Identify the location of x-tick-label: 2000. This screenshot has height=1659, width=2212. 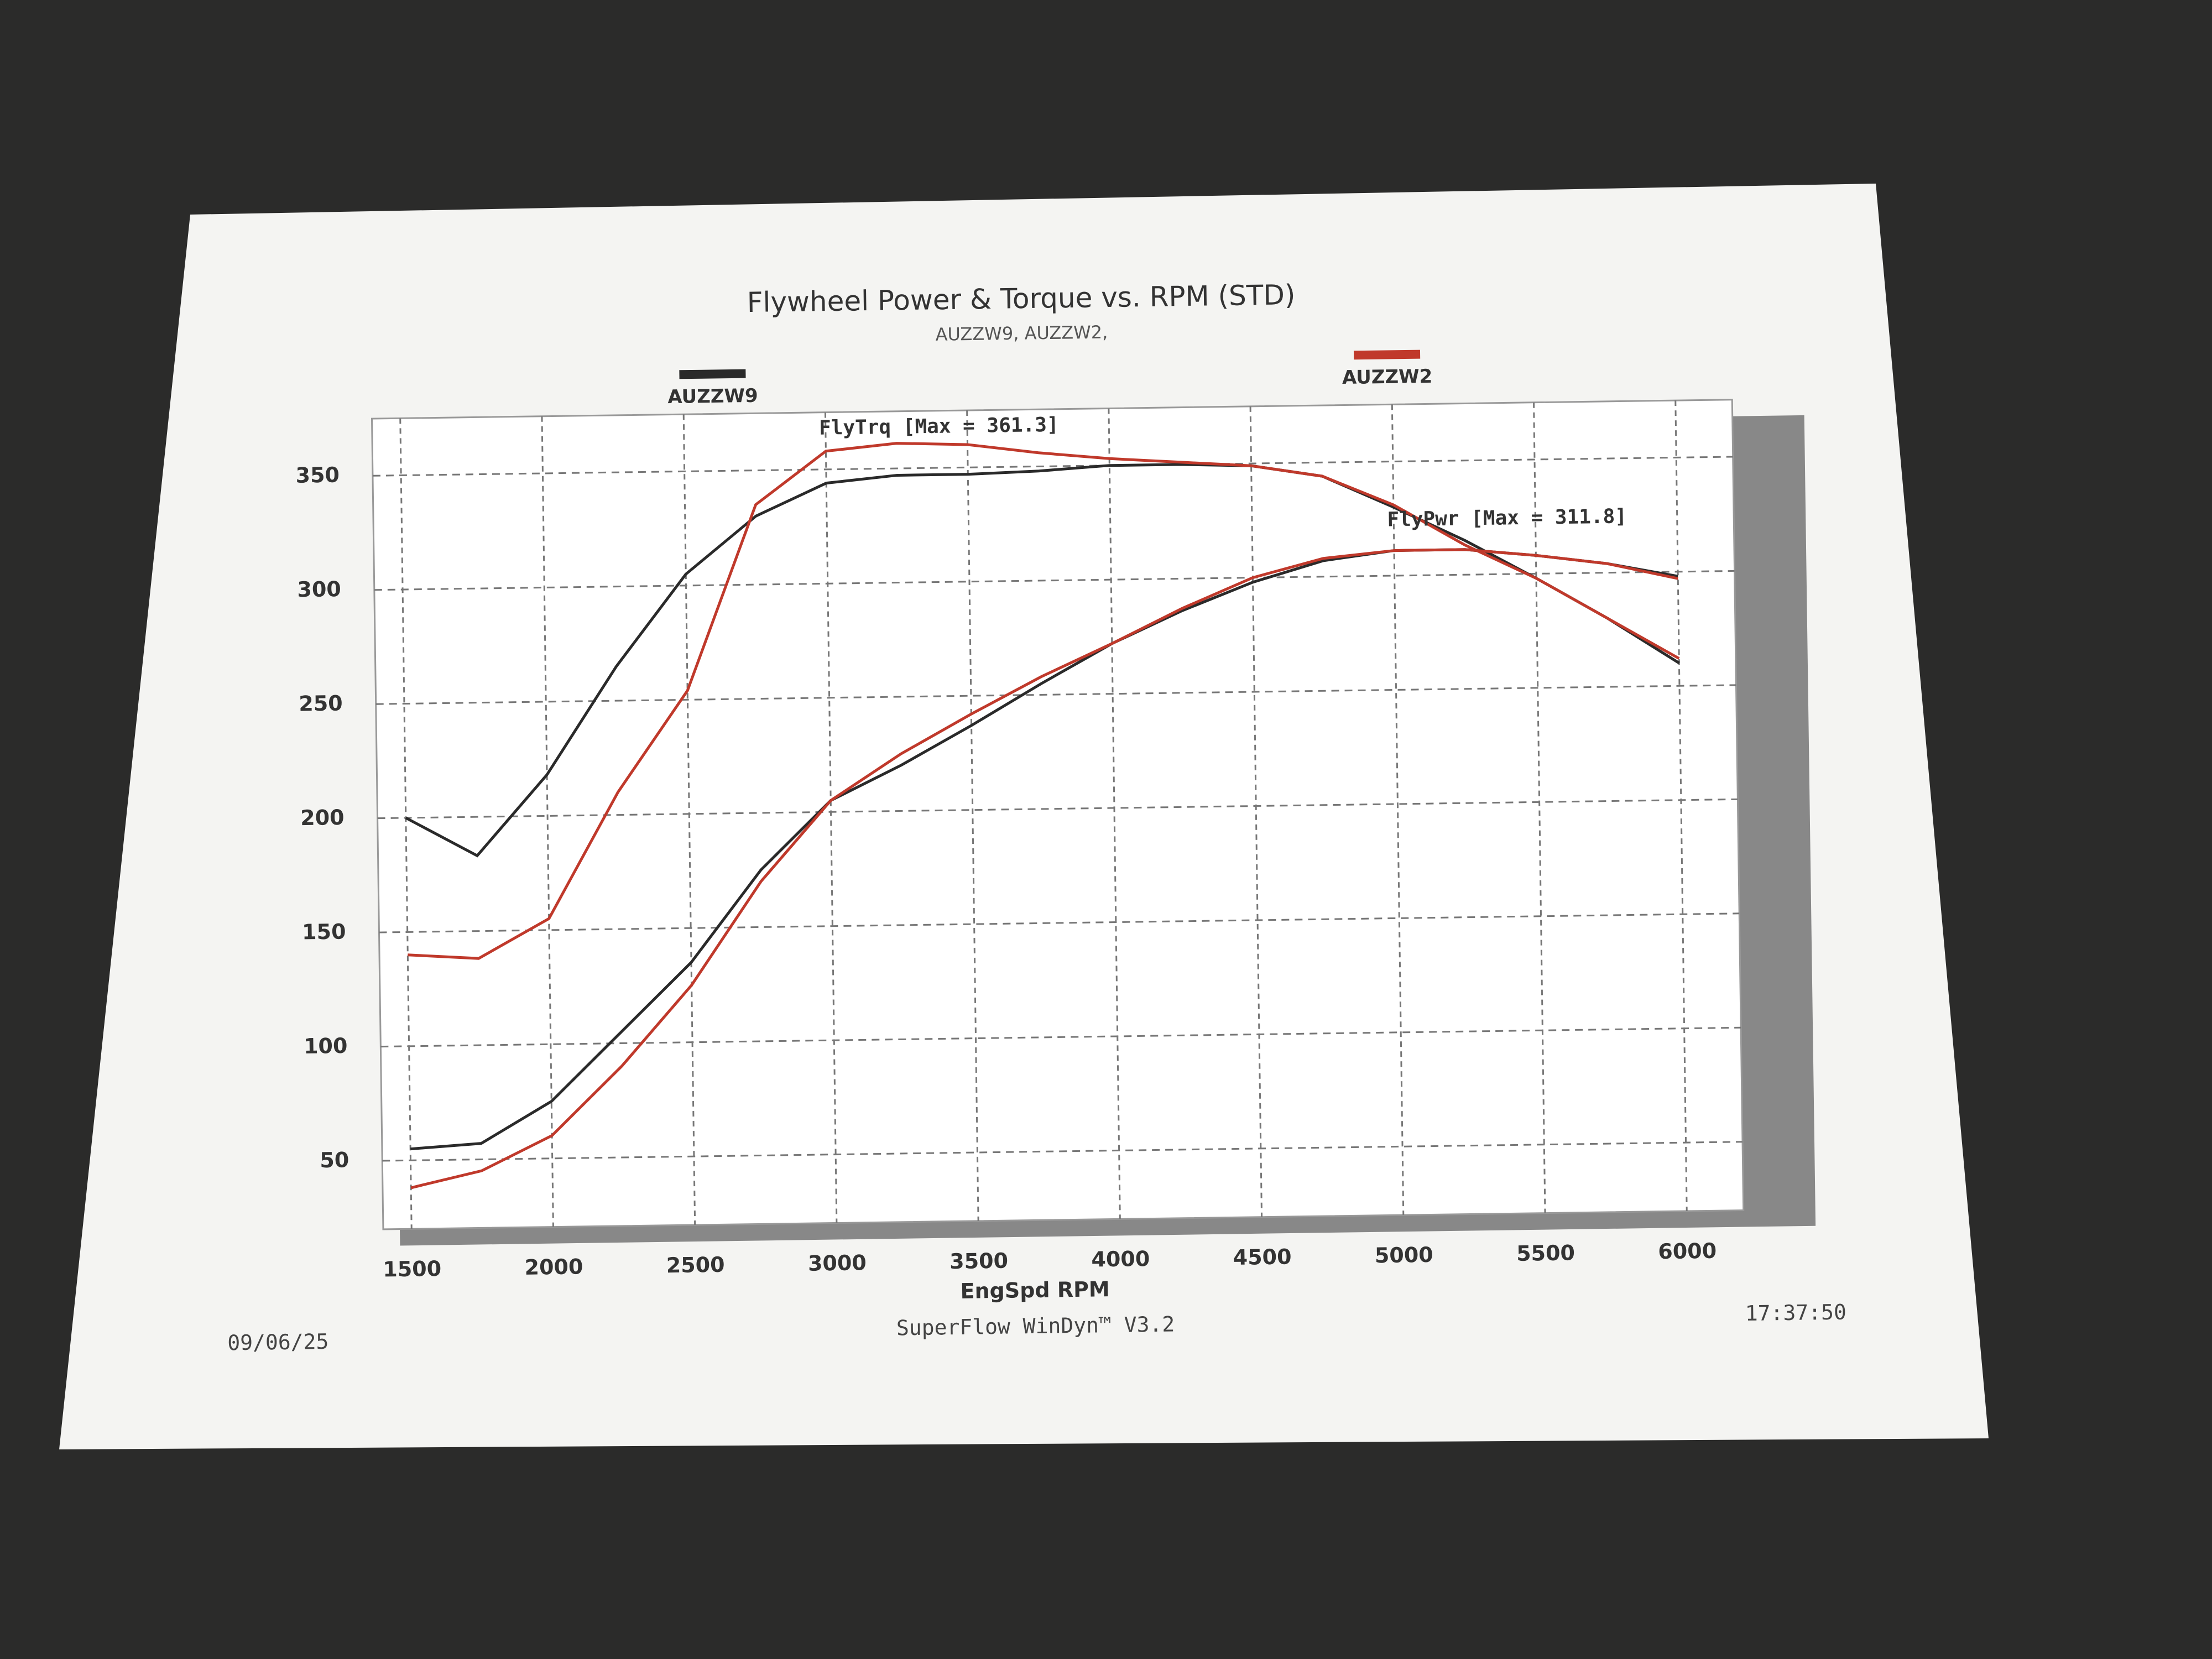
(554, 1267).